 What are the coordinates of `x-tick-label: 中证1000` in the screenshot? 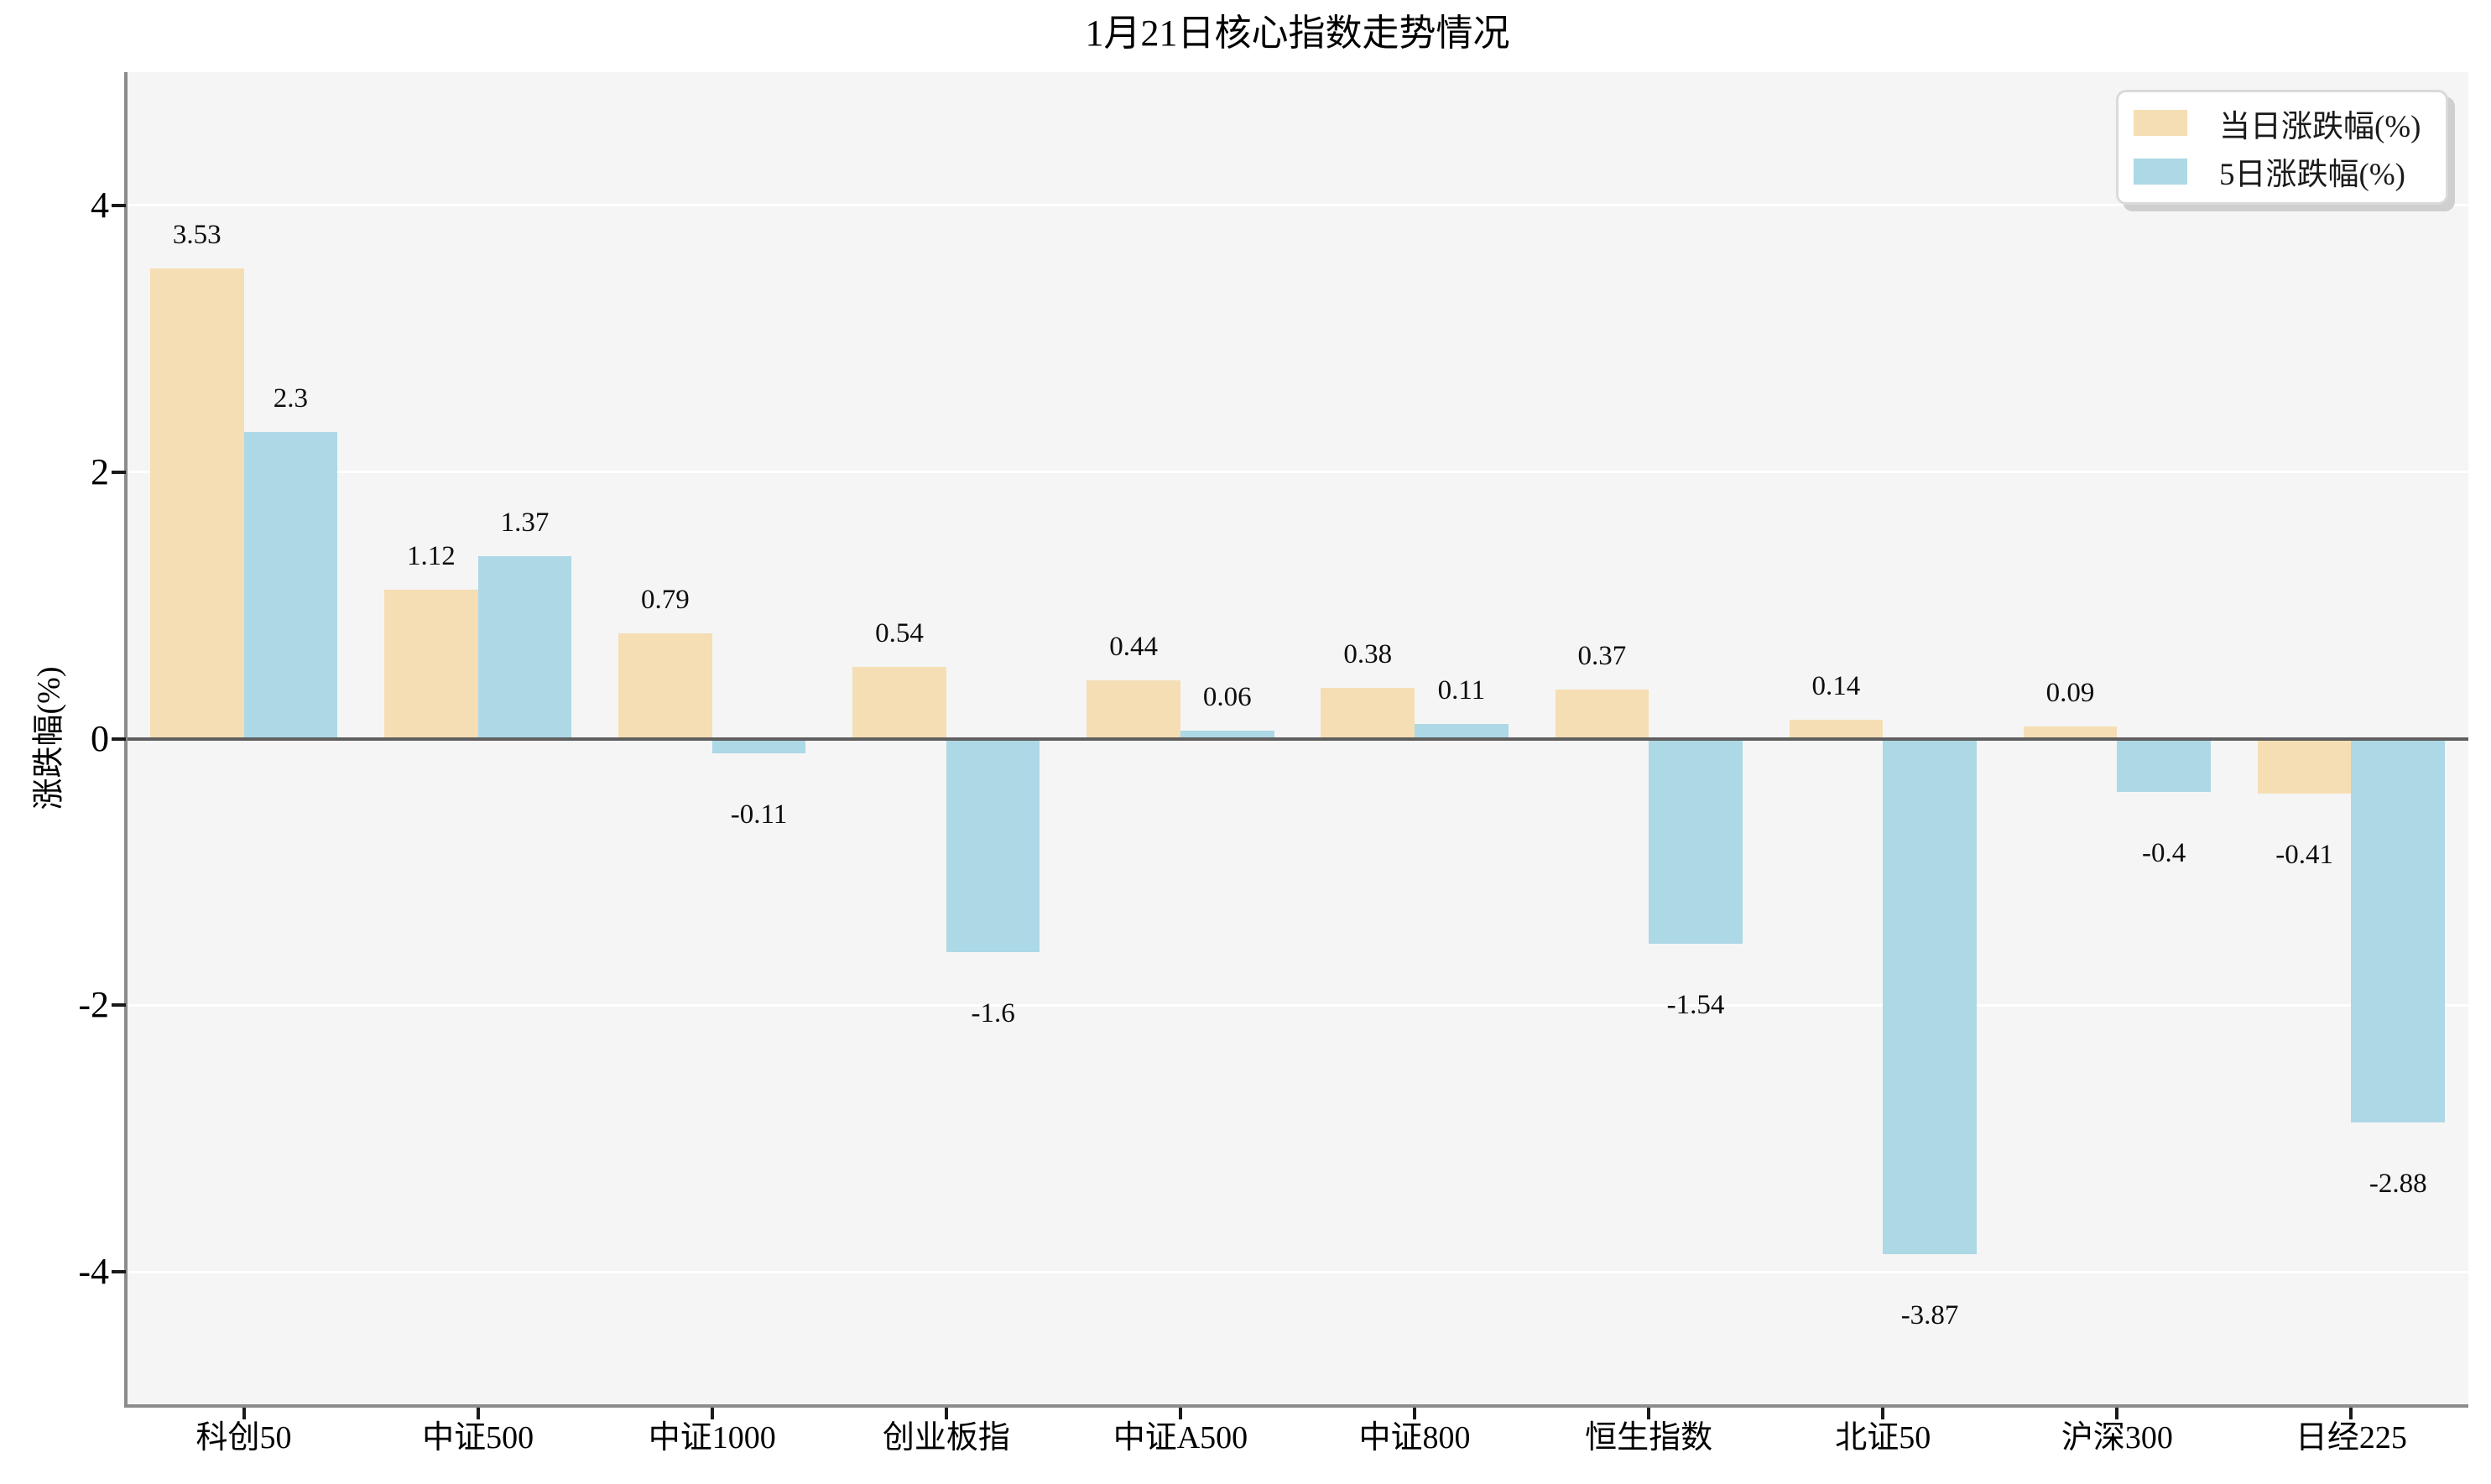 It's located at (712, 1437).